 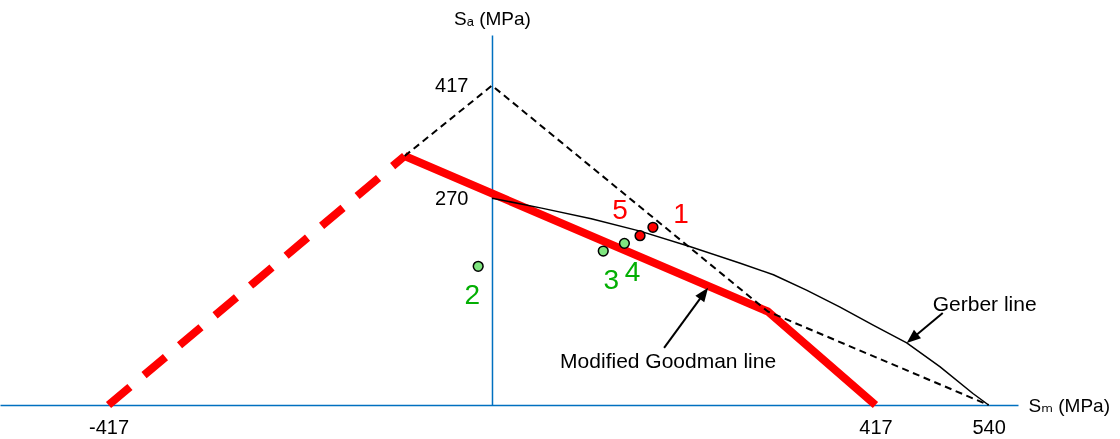 I want to click on y-tick-label: 270, so click(x=452, y=197).